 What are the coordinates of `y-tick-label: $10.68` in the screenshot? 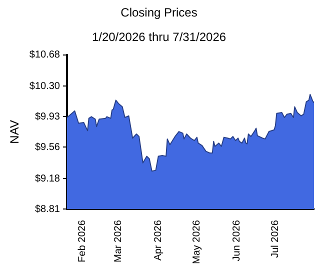 It's located at (44, 55).